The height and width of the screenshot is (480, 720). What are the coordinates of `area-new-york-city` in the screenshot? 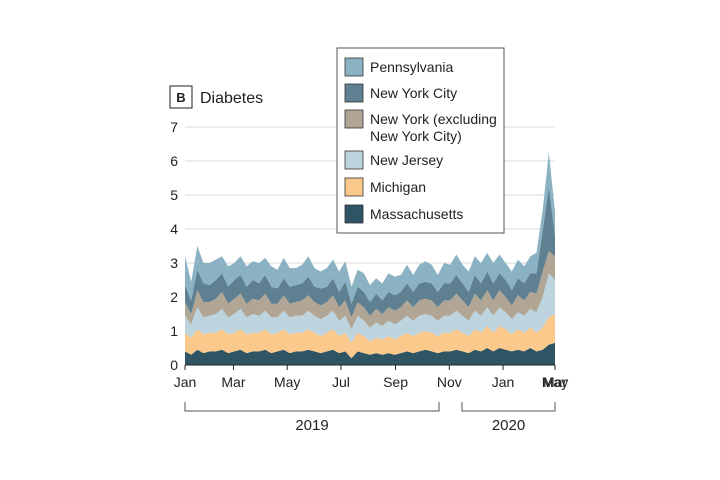 It's located at (370, 252).